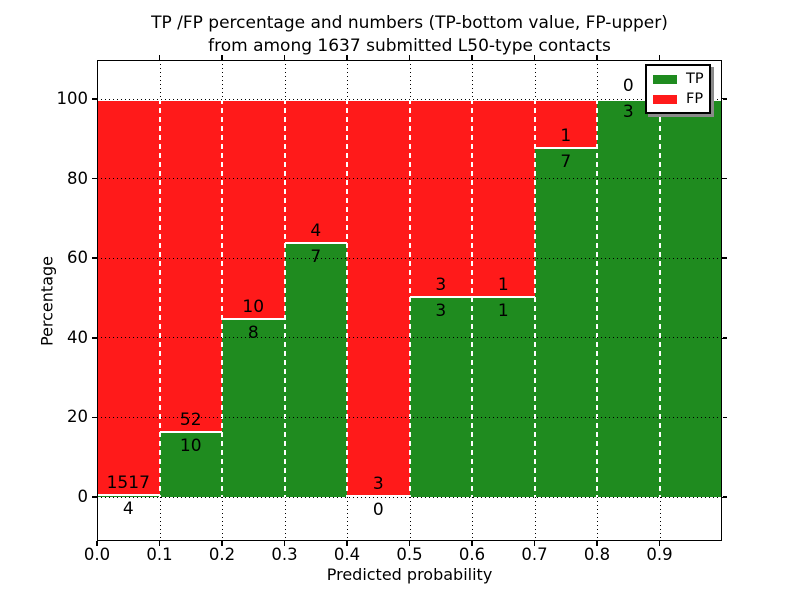  What do you see at coordinates (222, 554) in the screenshot?
I see `x-tick-label: 0.2` at bounding box center [222, 554].